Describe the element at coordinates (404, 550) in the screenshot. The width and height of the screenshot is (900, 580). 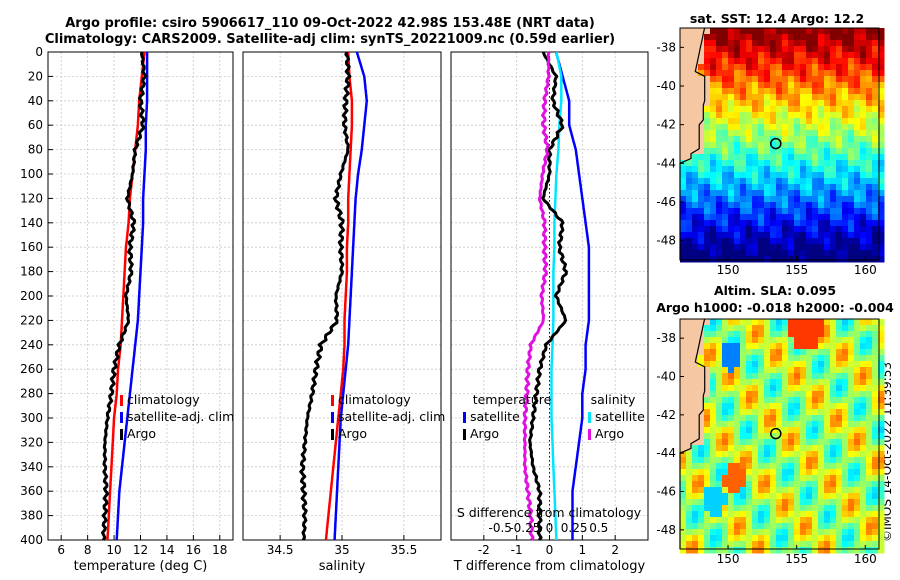
I see `salinity-panel-xtick-label: 35.5` at that location.